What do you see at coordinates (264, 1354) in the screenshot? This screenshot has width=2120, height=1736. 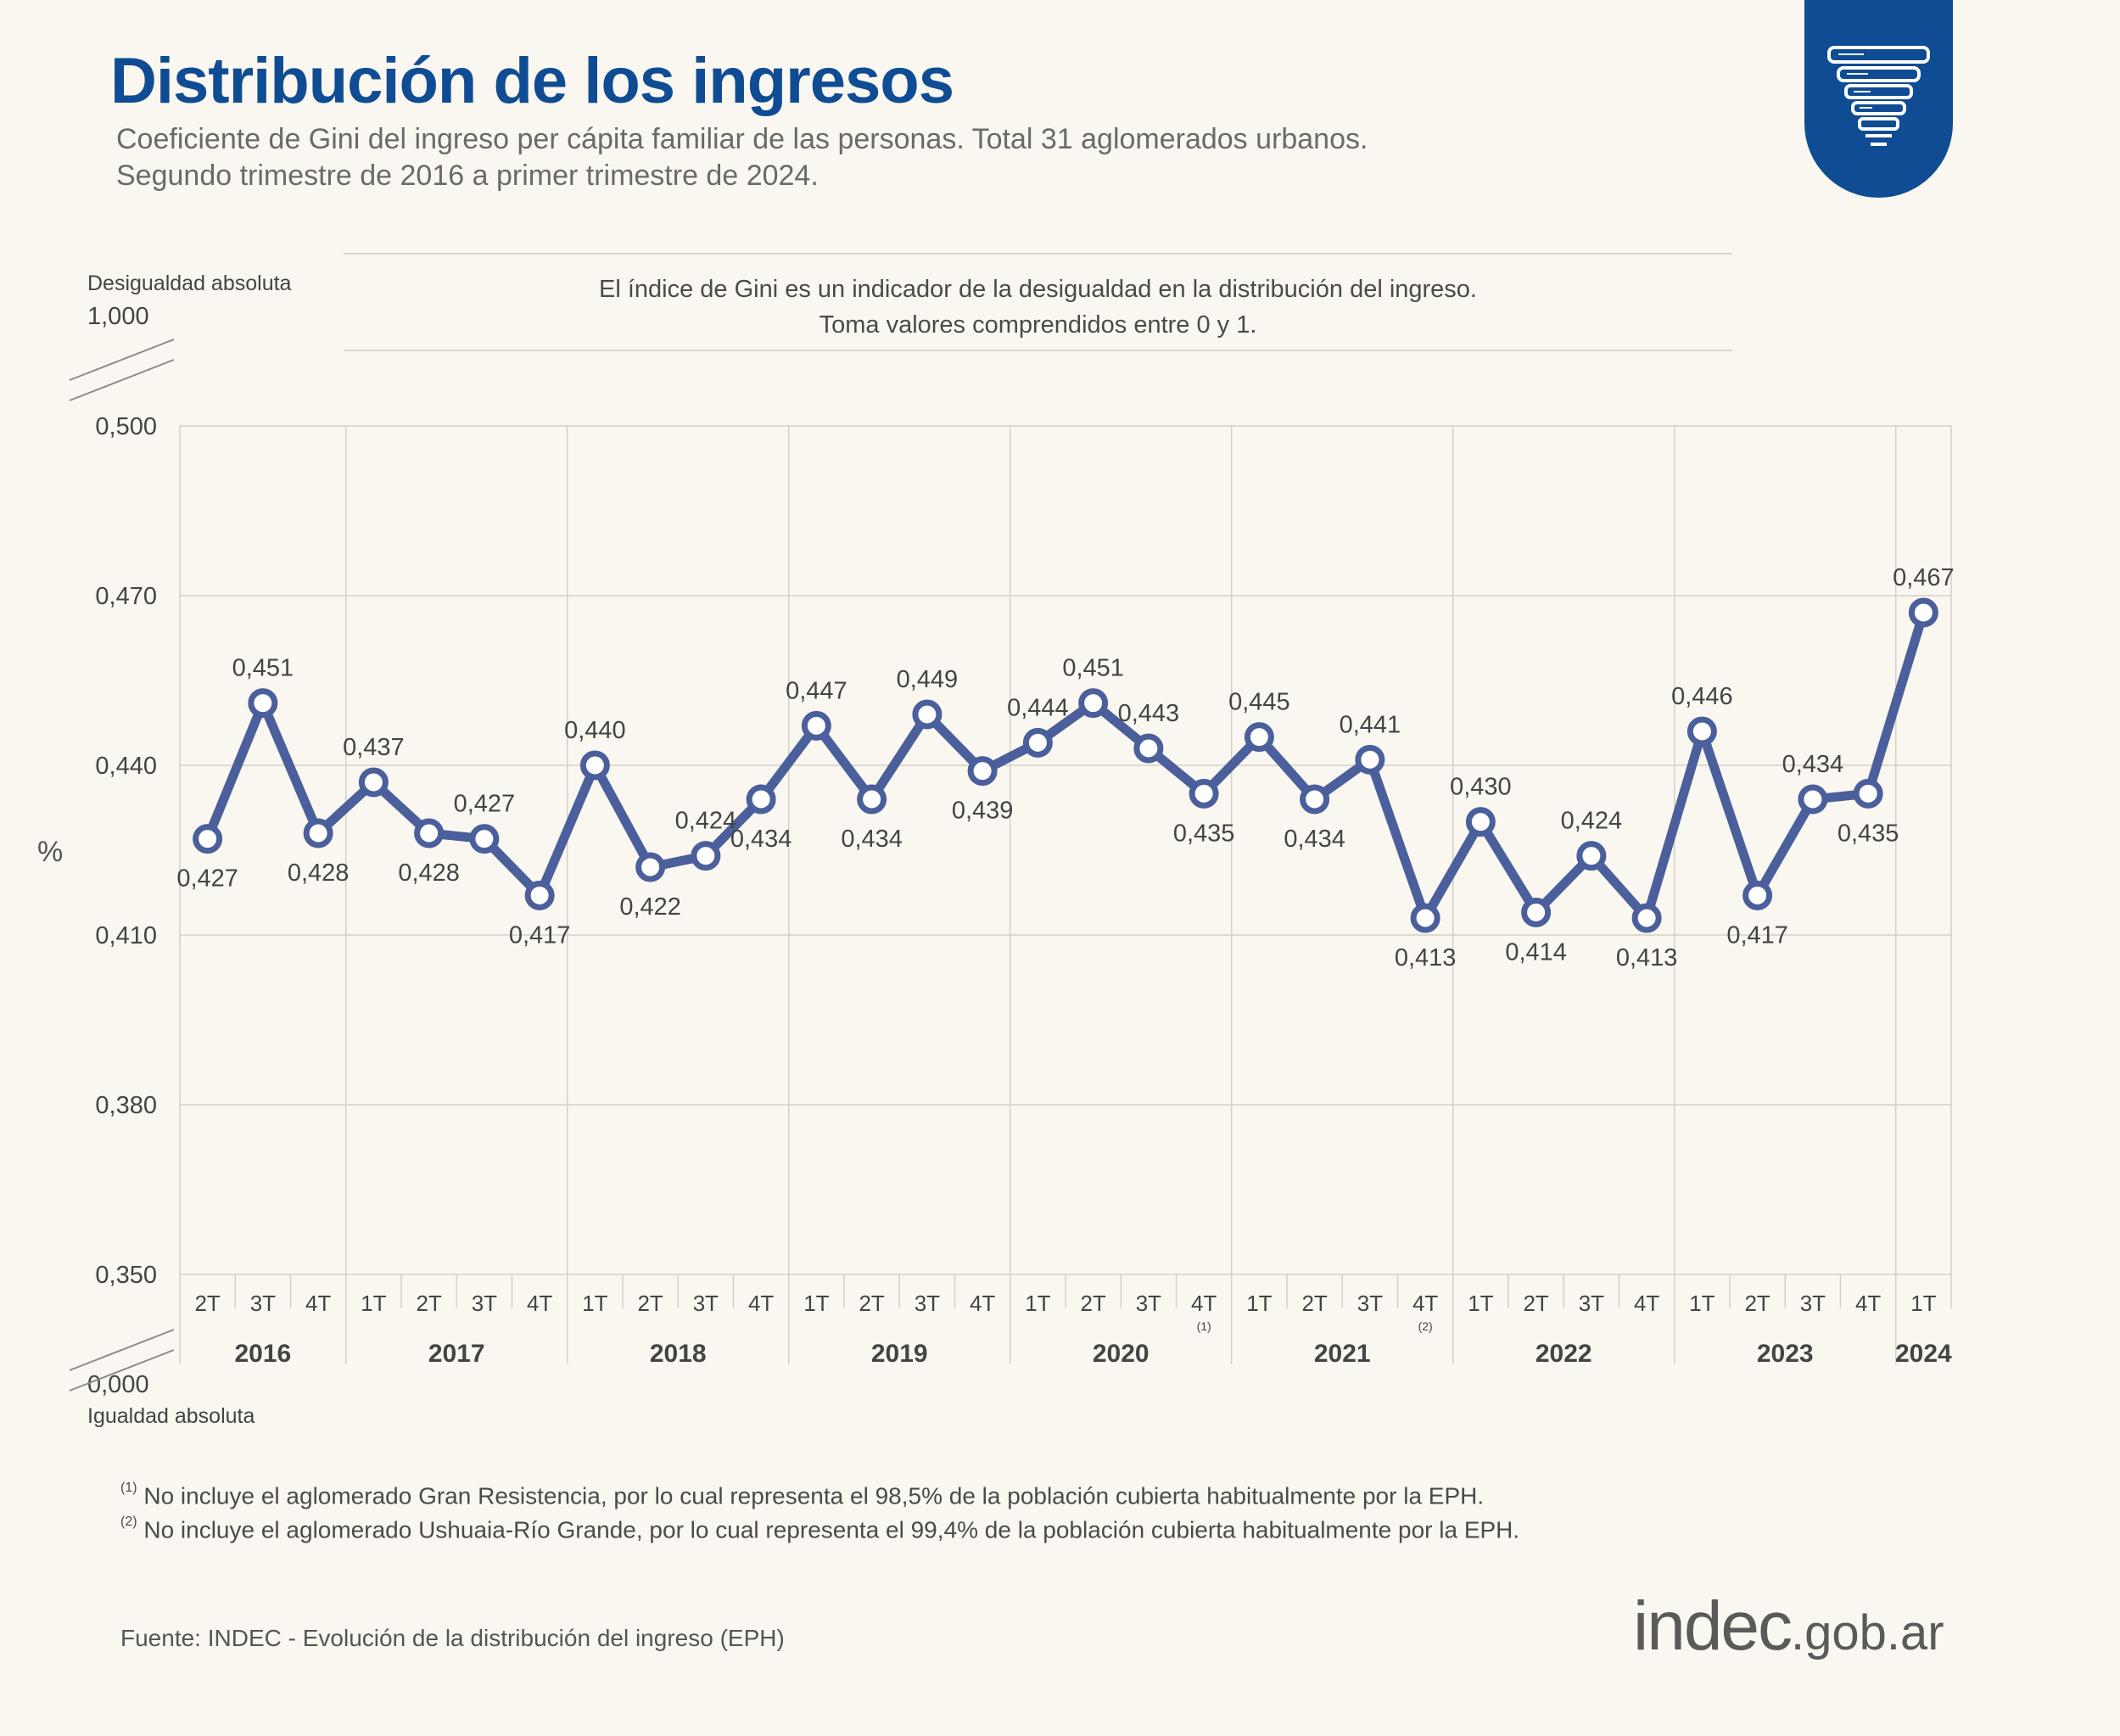 I see `year-label: 2016` at bounding box center [264, 1354].